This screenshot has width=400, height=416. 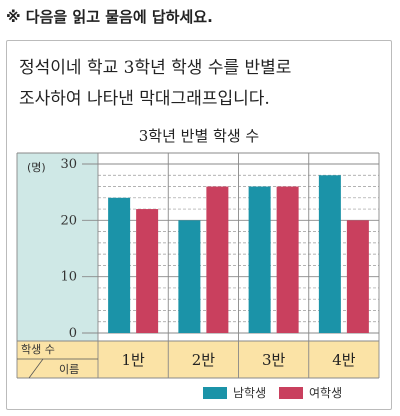 What do you see at coordinates (155, 68) in the screenshot?
I see `question-line-1: 정석이네 학교 3학년 학생 수를 반별로` at bounding box center [155, 68].